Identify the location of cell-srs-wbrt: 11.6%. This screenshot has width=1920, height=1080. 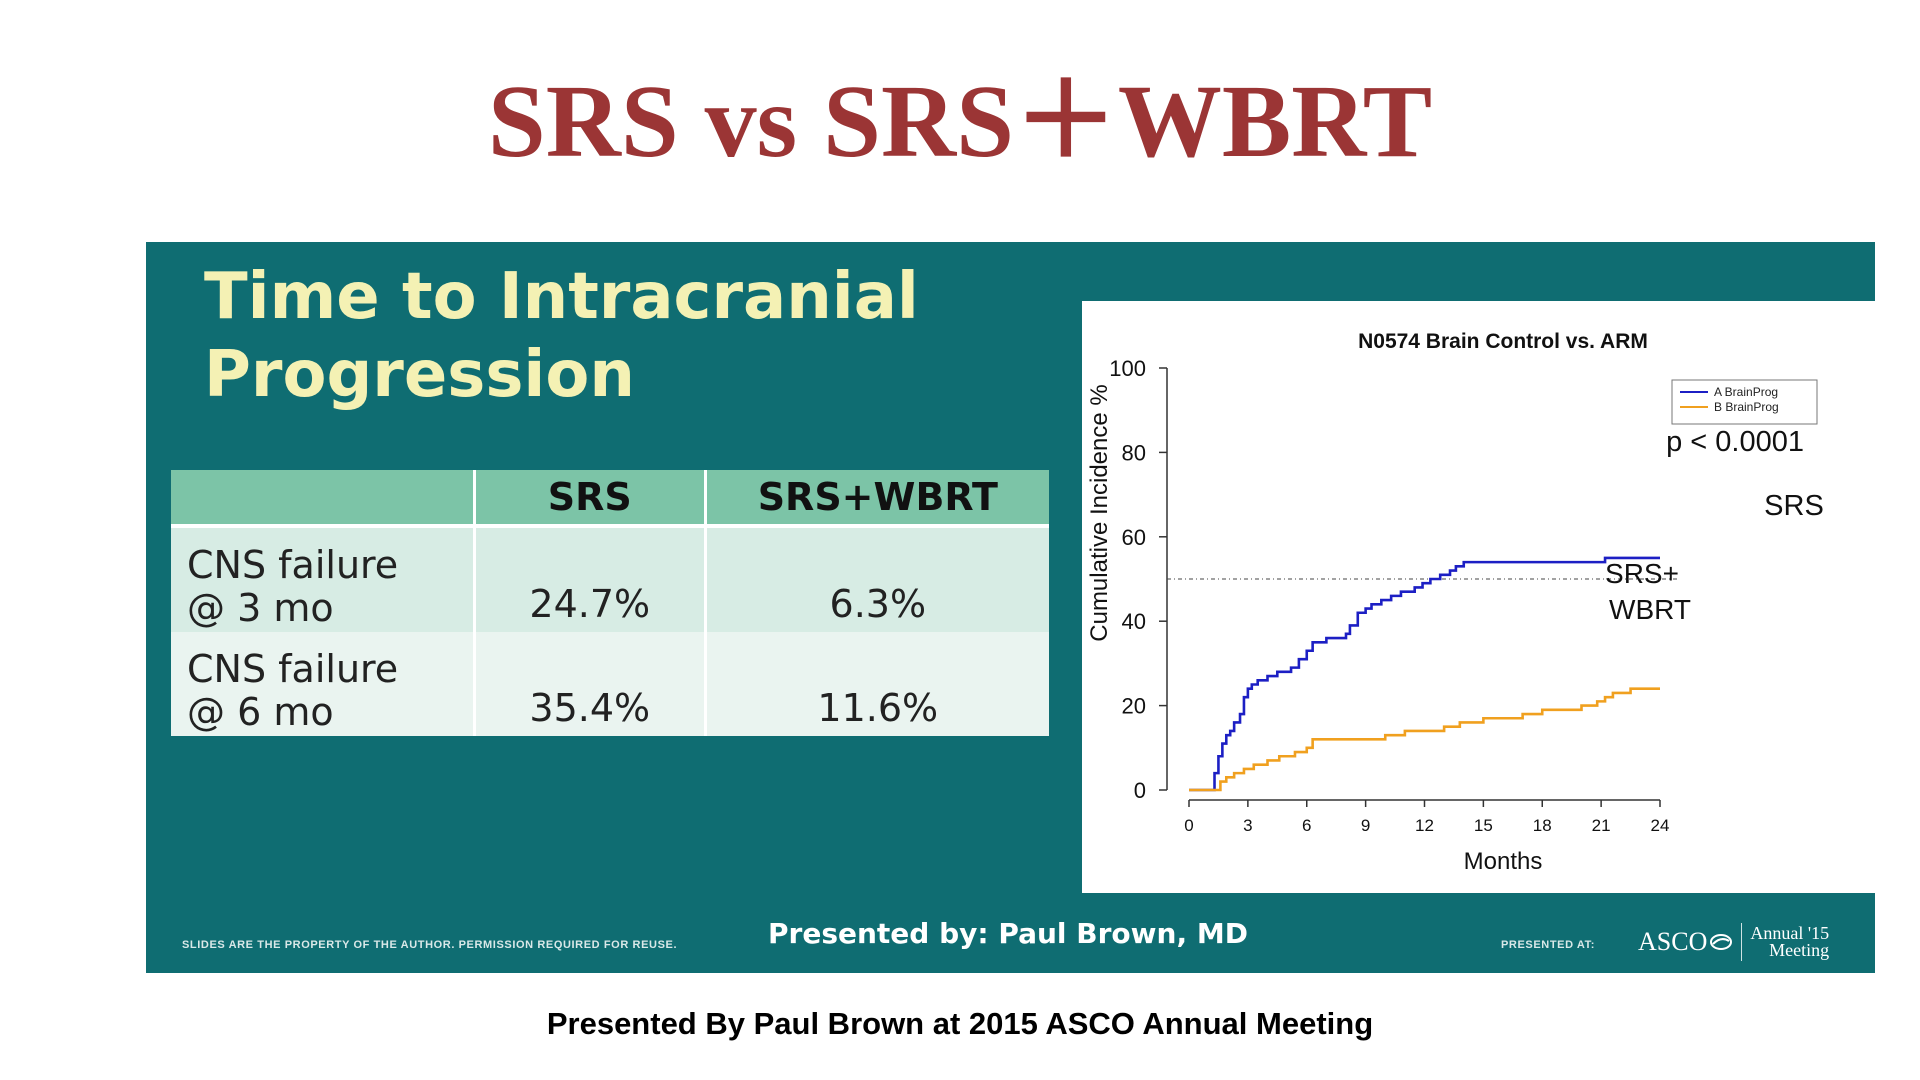
(877, 684).